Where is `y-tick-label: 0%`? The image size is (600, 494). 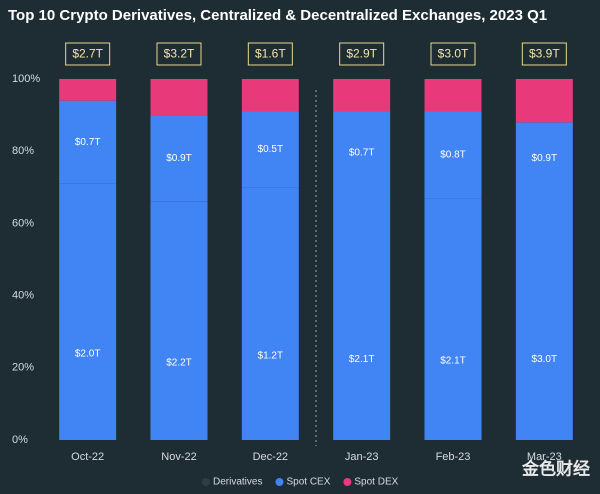
y-tick-label: 0% is located at coordinates (20, 440).